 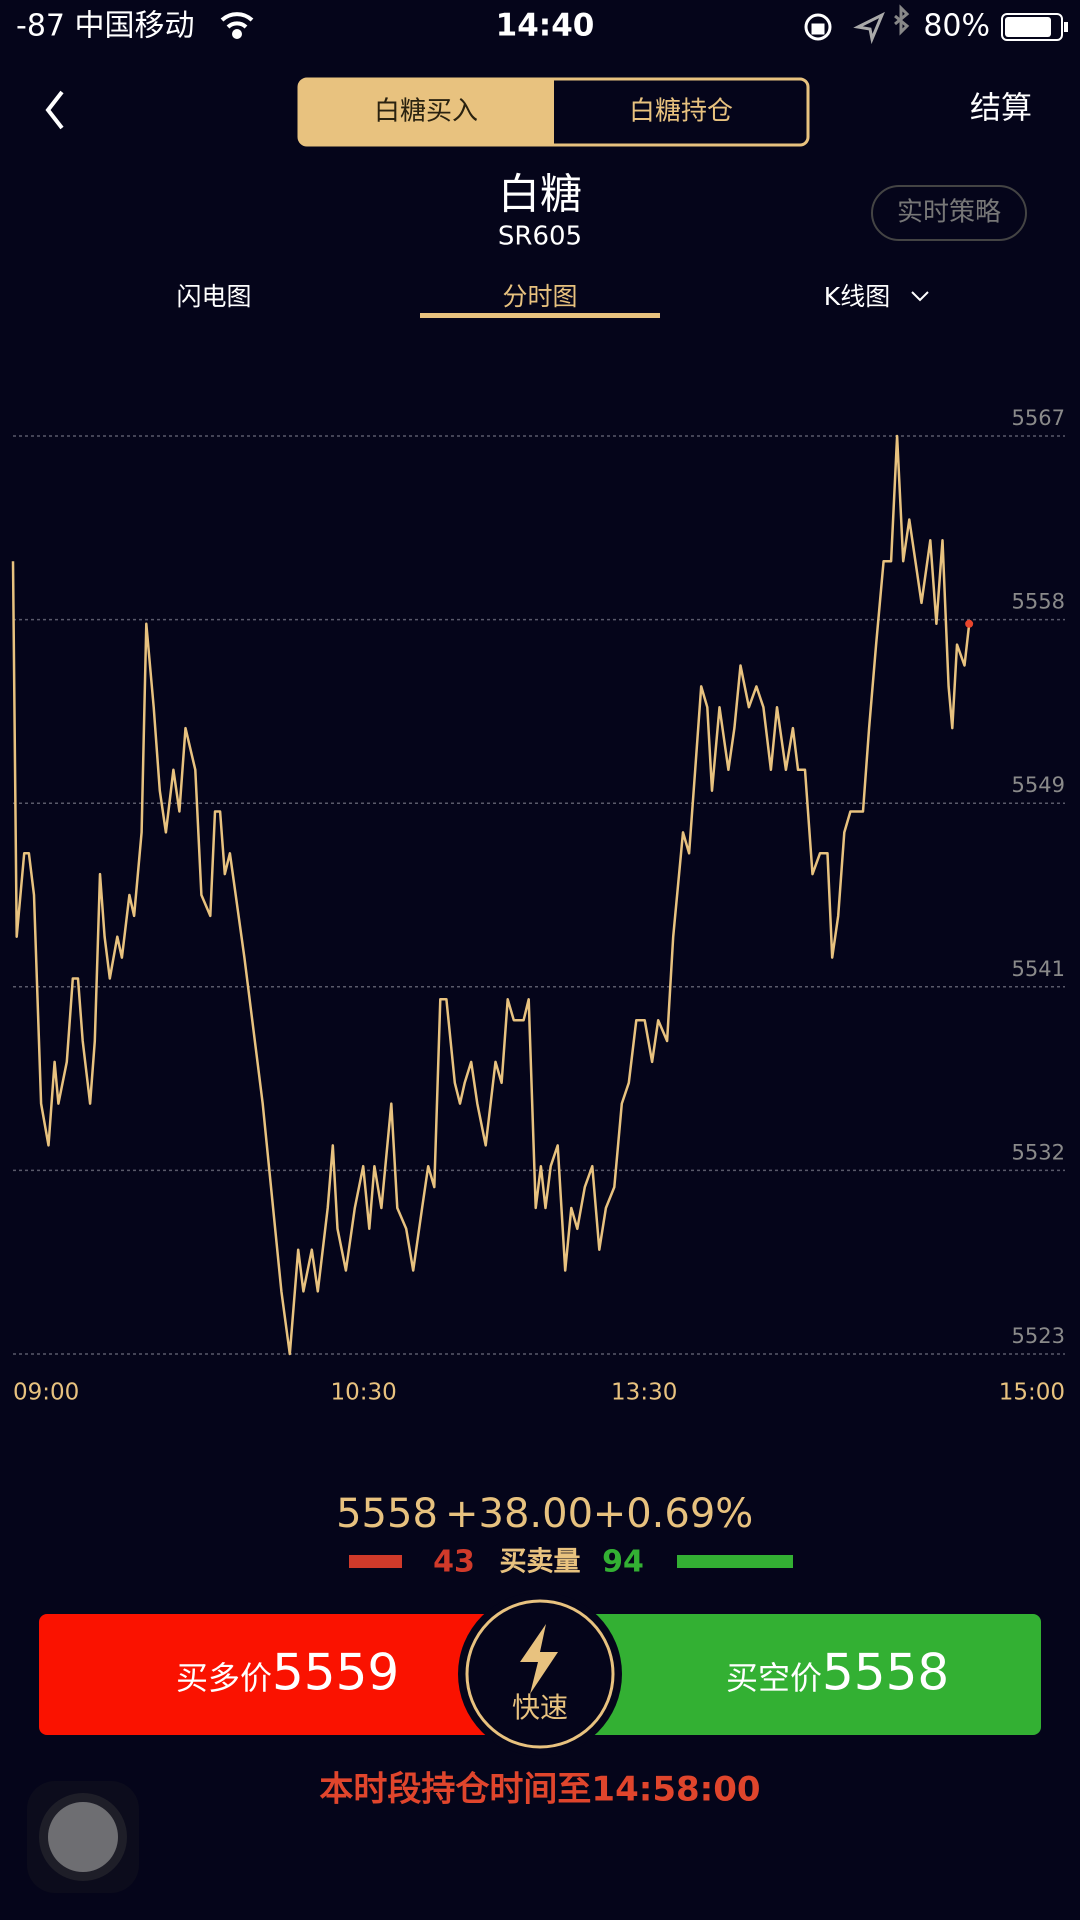 I want to click on assistive-dot, so click(x=83, y=1837).